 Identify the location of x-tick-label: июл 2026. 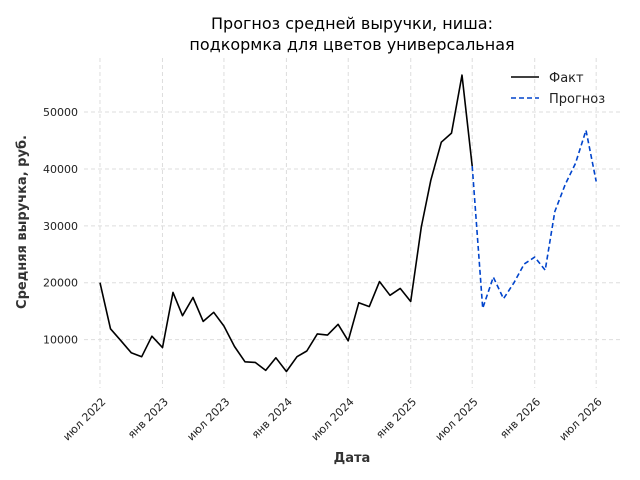
(581, 419).